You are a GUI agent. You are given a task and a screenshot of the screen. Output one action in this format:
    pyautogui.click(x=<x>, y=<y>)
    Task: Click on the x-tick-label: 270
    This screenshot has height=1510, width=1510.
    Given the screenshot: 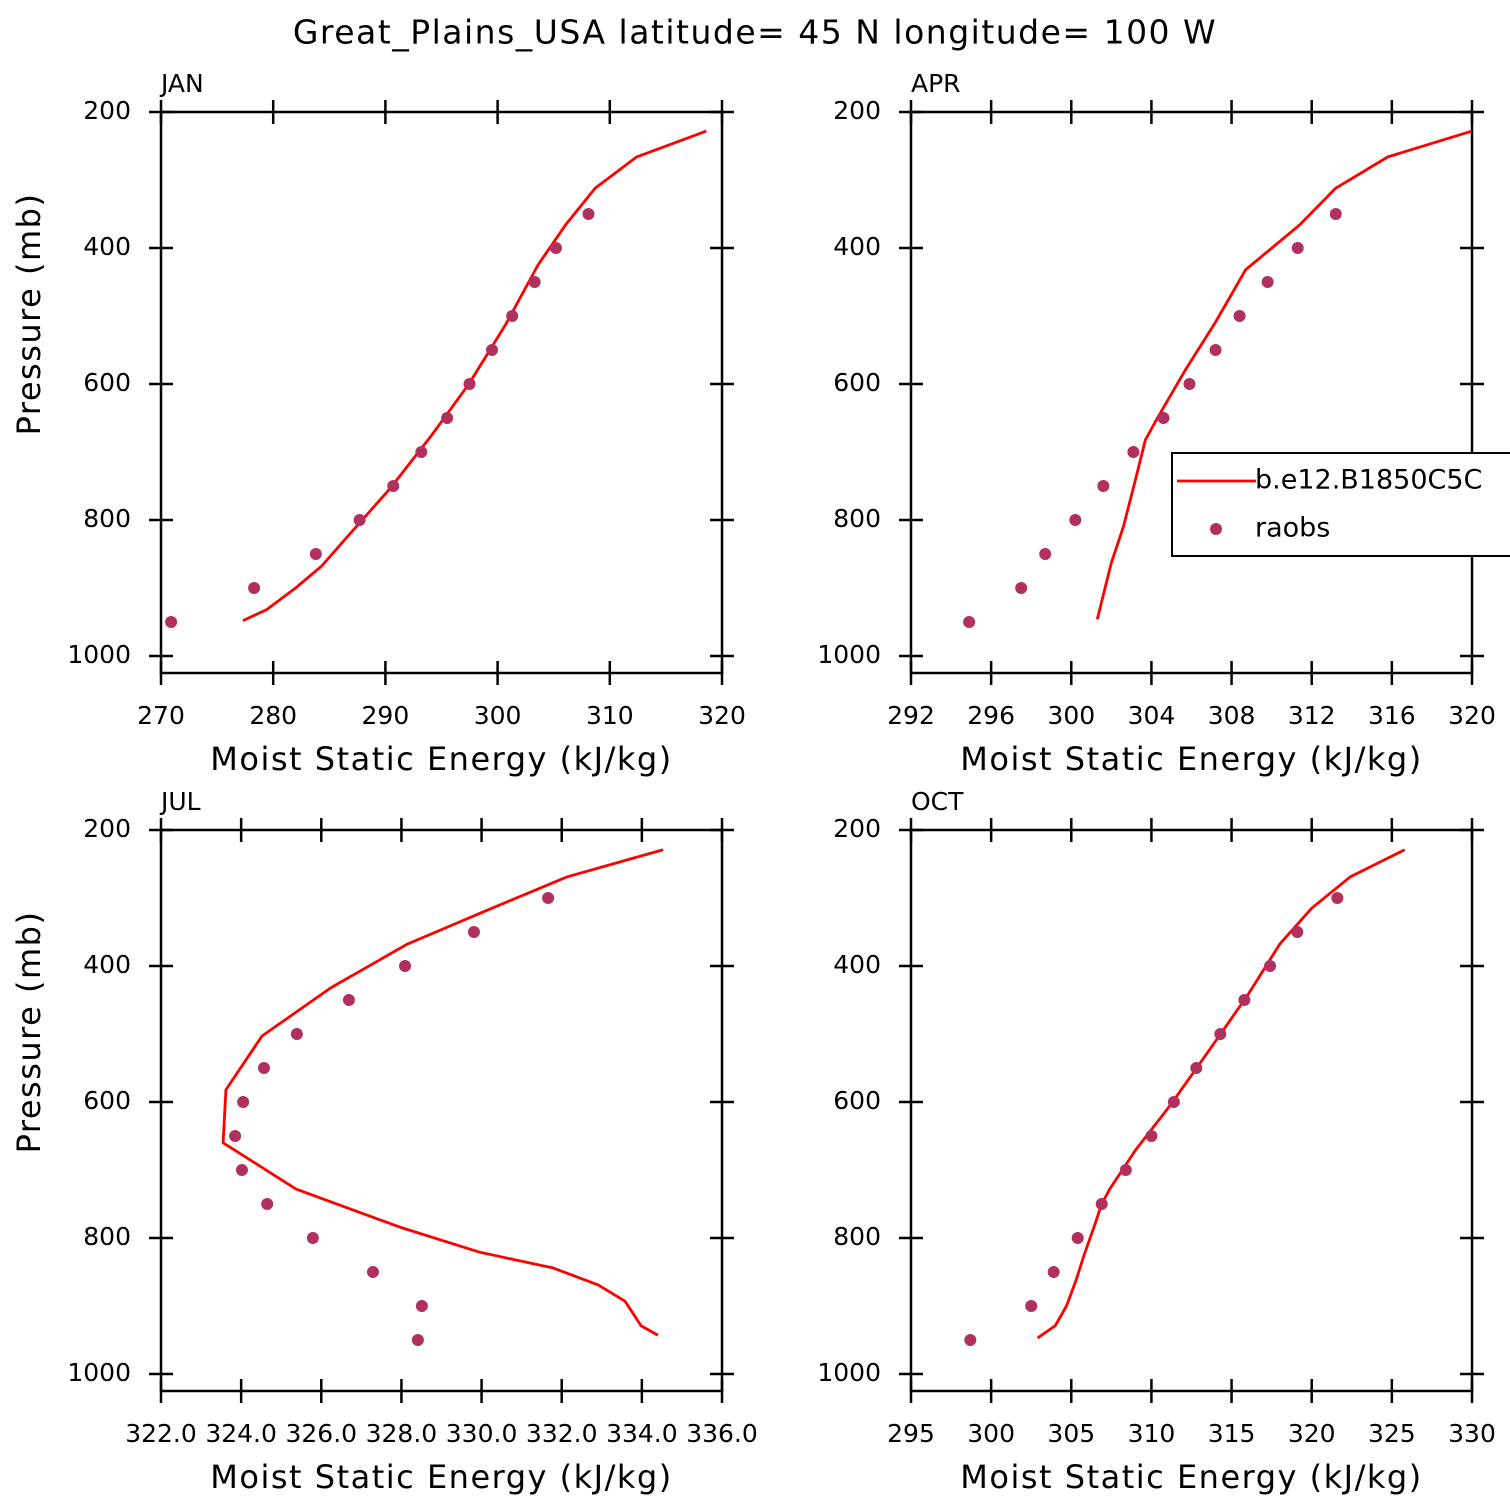 What is the action you would take?
    pyautogui.click(x=161, y=715)
    